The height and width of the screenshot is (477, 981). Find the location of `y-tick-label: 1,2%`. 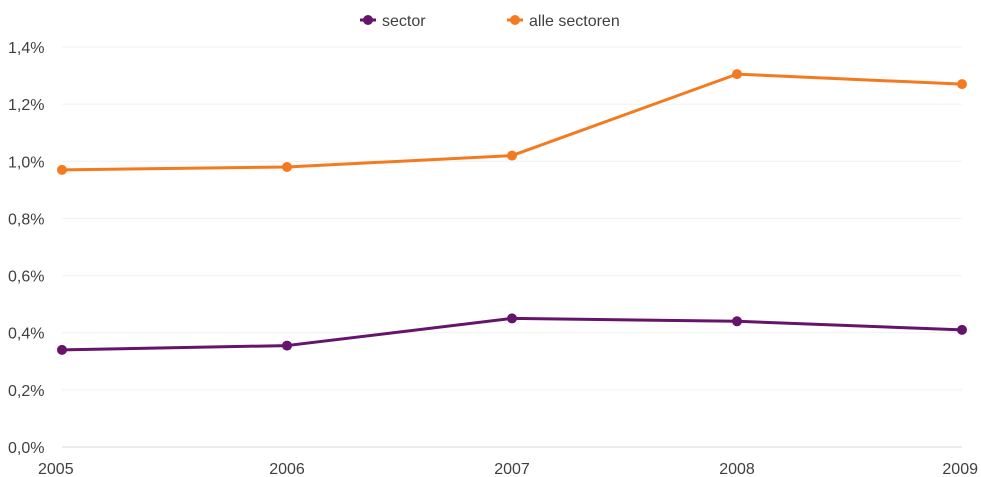

y-tick-label: 1,2% is located at coordinates (26, 105).